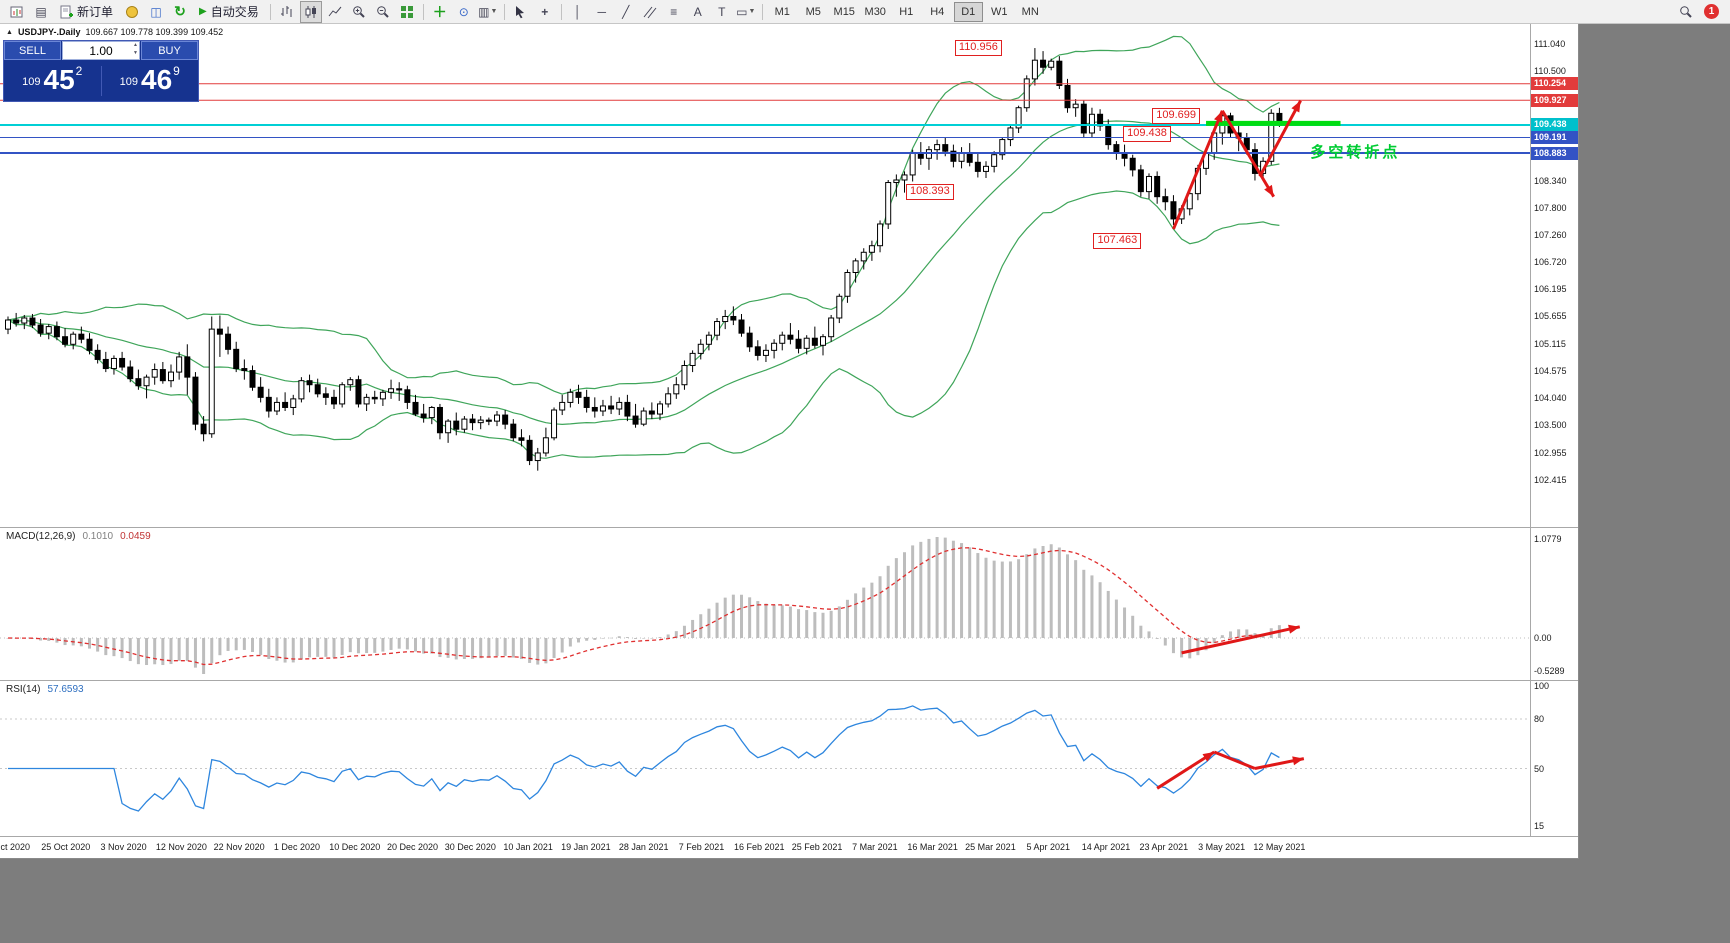  What do you see at coordinates (1686, 12) in the screenshot?
I see `search-button` at bounding box center [1686, 12].